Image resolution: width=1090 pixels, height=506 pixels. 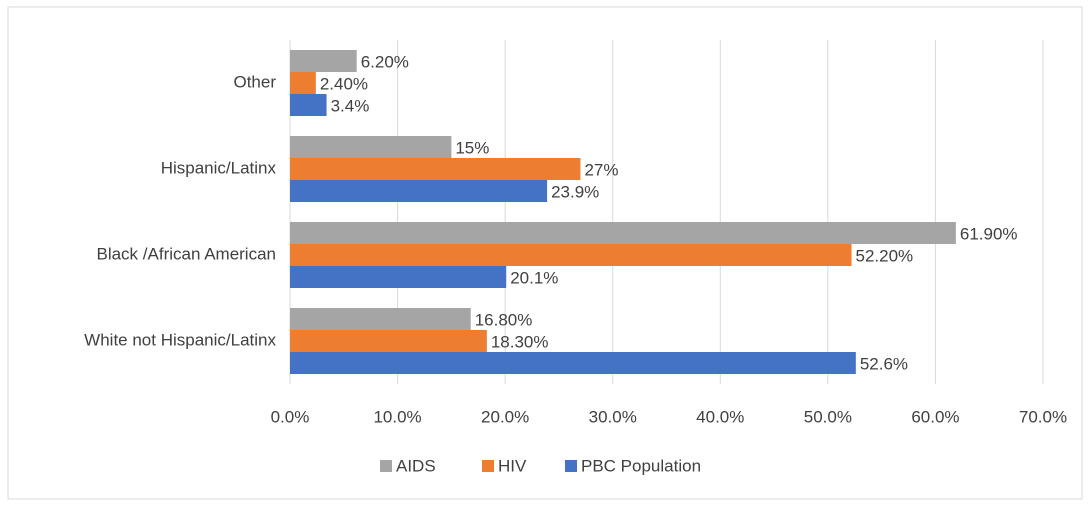 I want to click on x-tick-label: 30.0%, so click(x=613, y=416).